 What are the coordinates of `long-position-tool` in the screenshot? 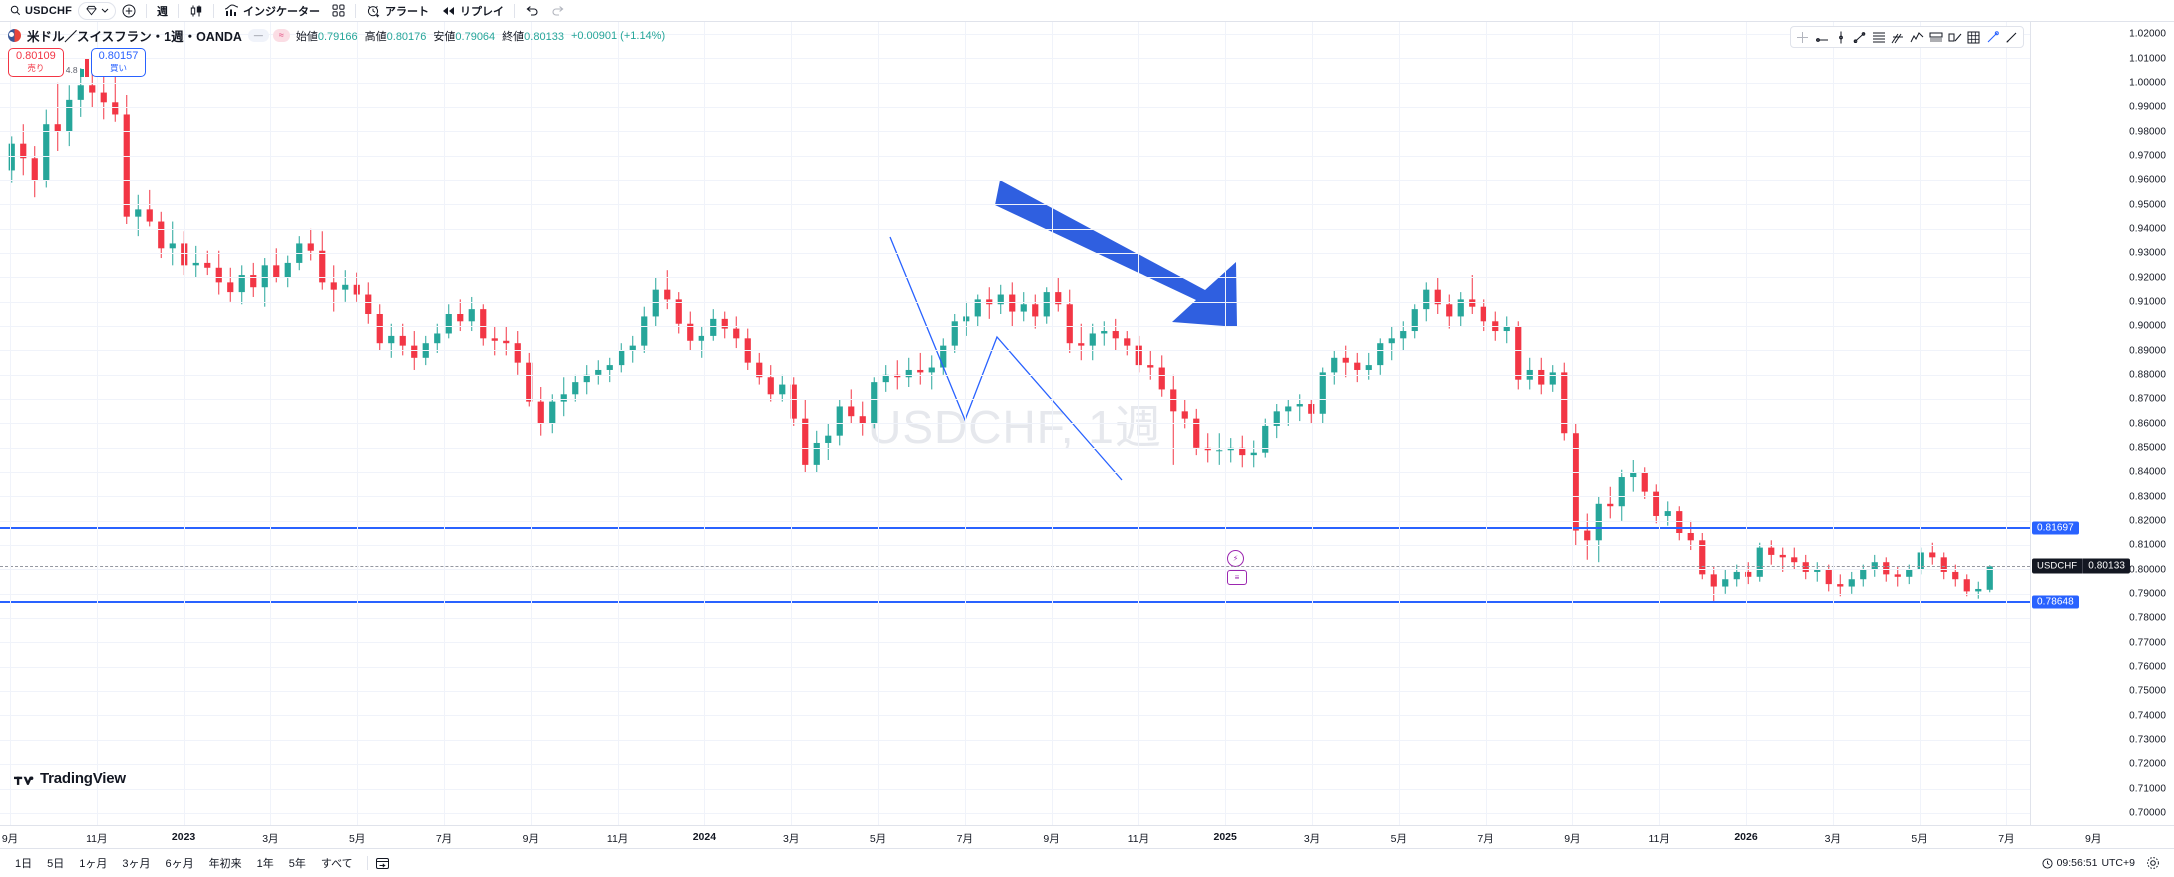 It's located at (1935, 37).